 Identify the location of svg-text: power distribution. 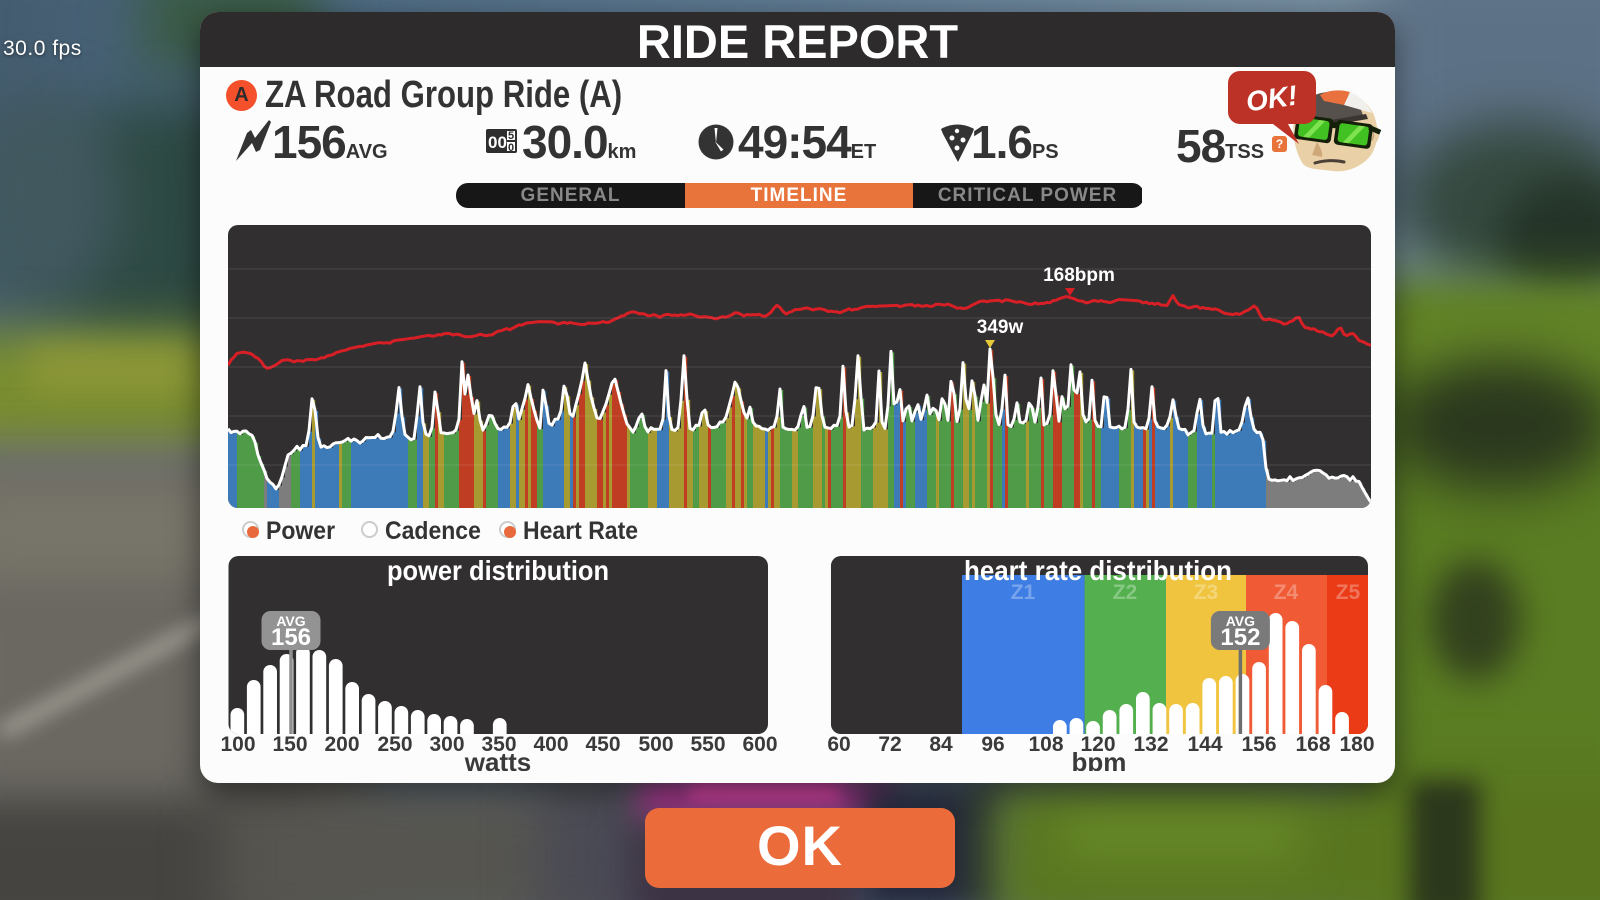
(498, 571).